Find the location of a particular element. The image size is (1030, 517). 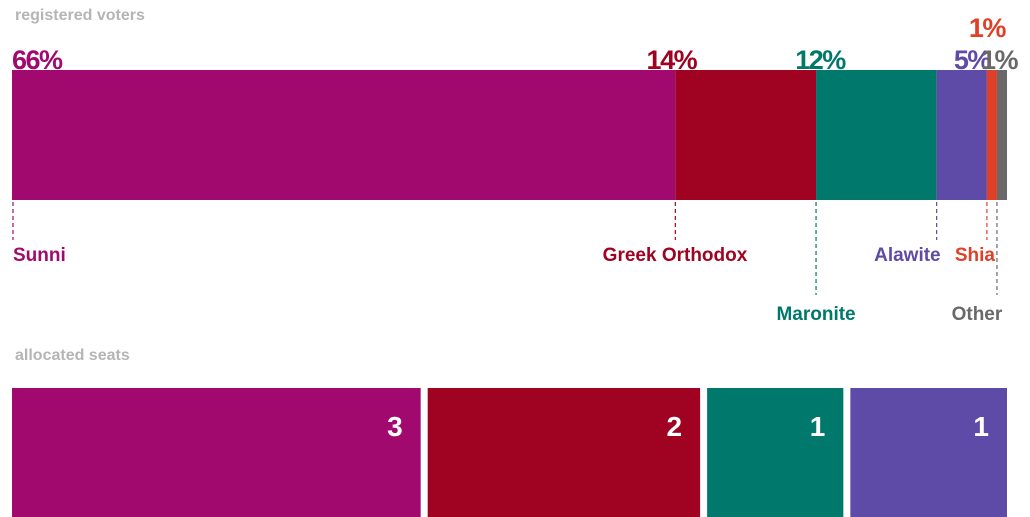

category-label-alawite: Alawite is located at coordinates (907, 255).